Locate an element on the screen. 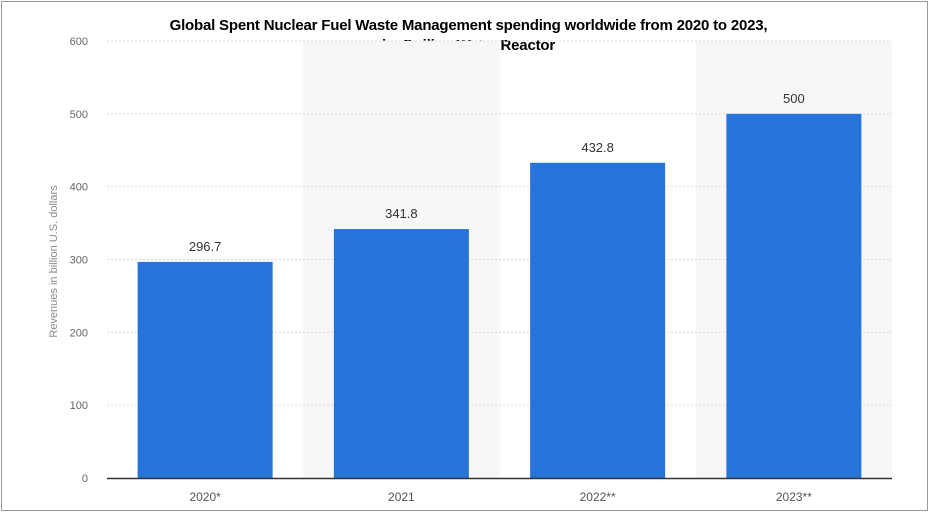 The width and height of the screenshot is (931, 513). x-tick-label: 2020* is located at coordinates (205, 497).